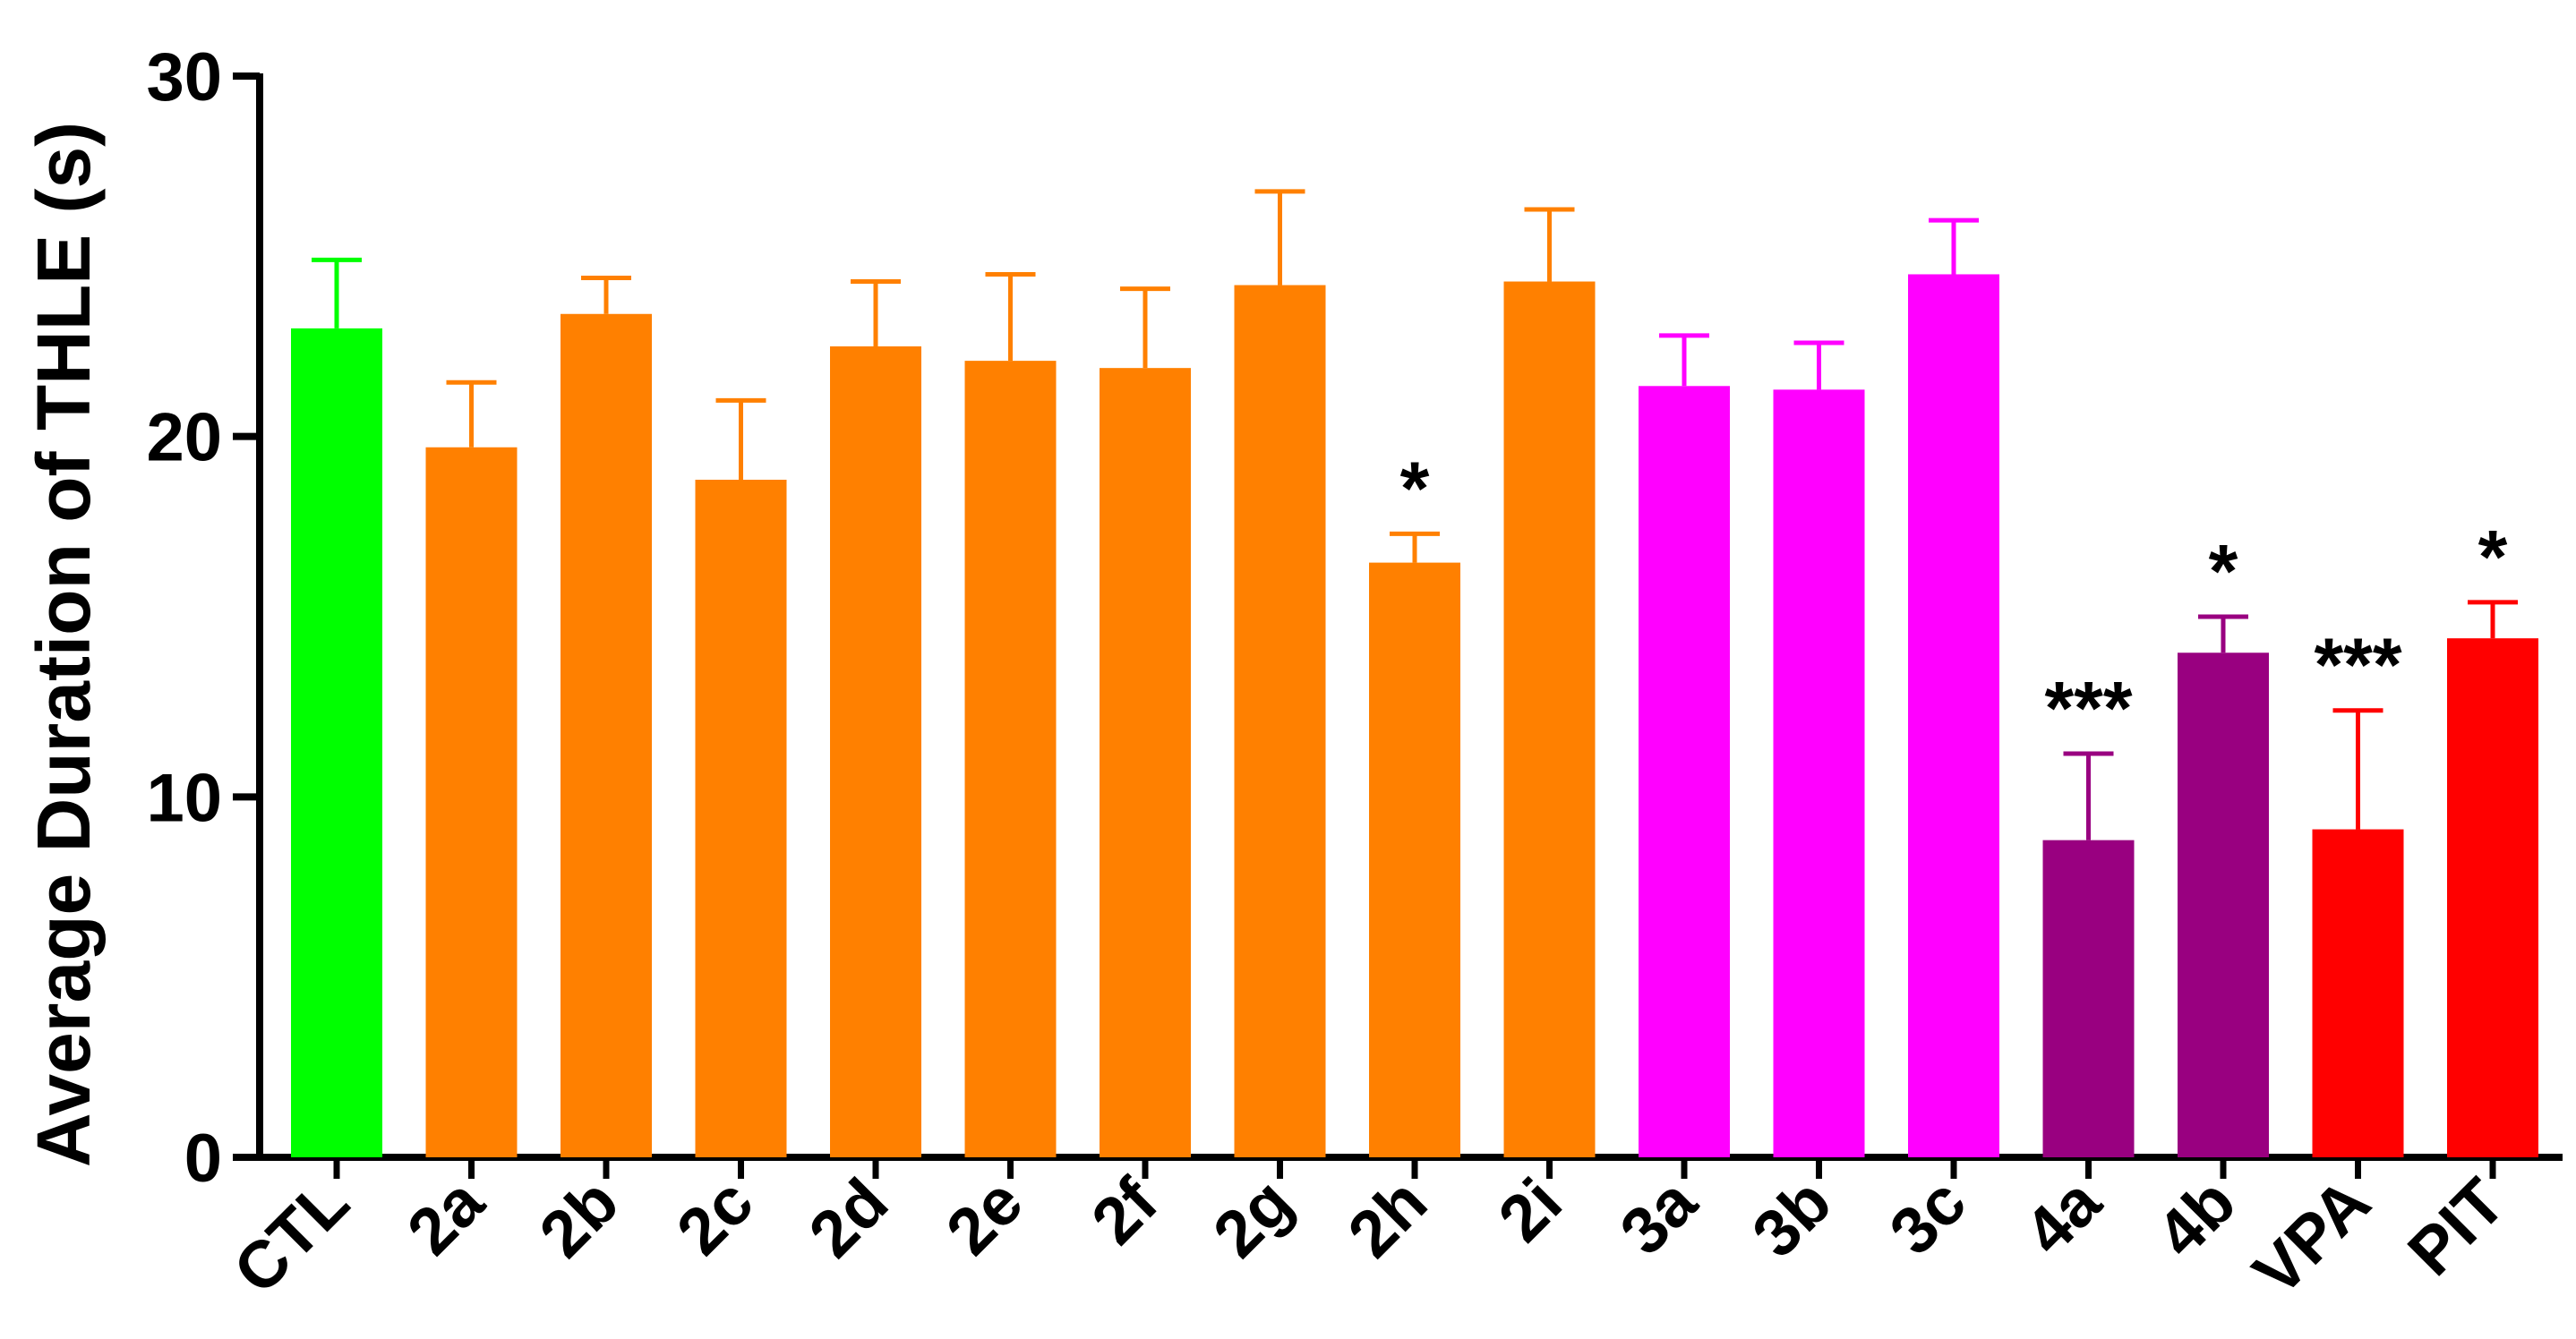  Describe the element at coordinates (184, 798) in the screenshot. I see `y-tick-label: 10` at that location.